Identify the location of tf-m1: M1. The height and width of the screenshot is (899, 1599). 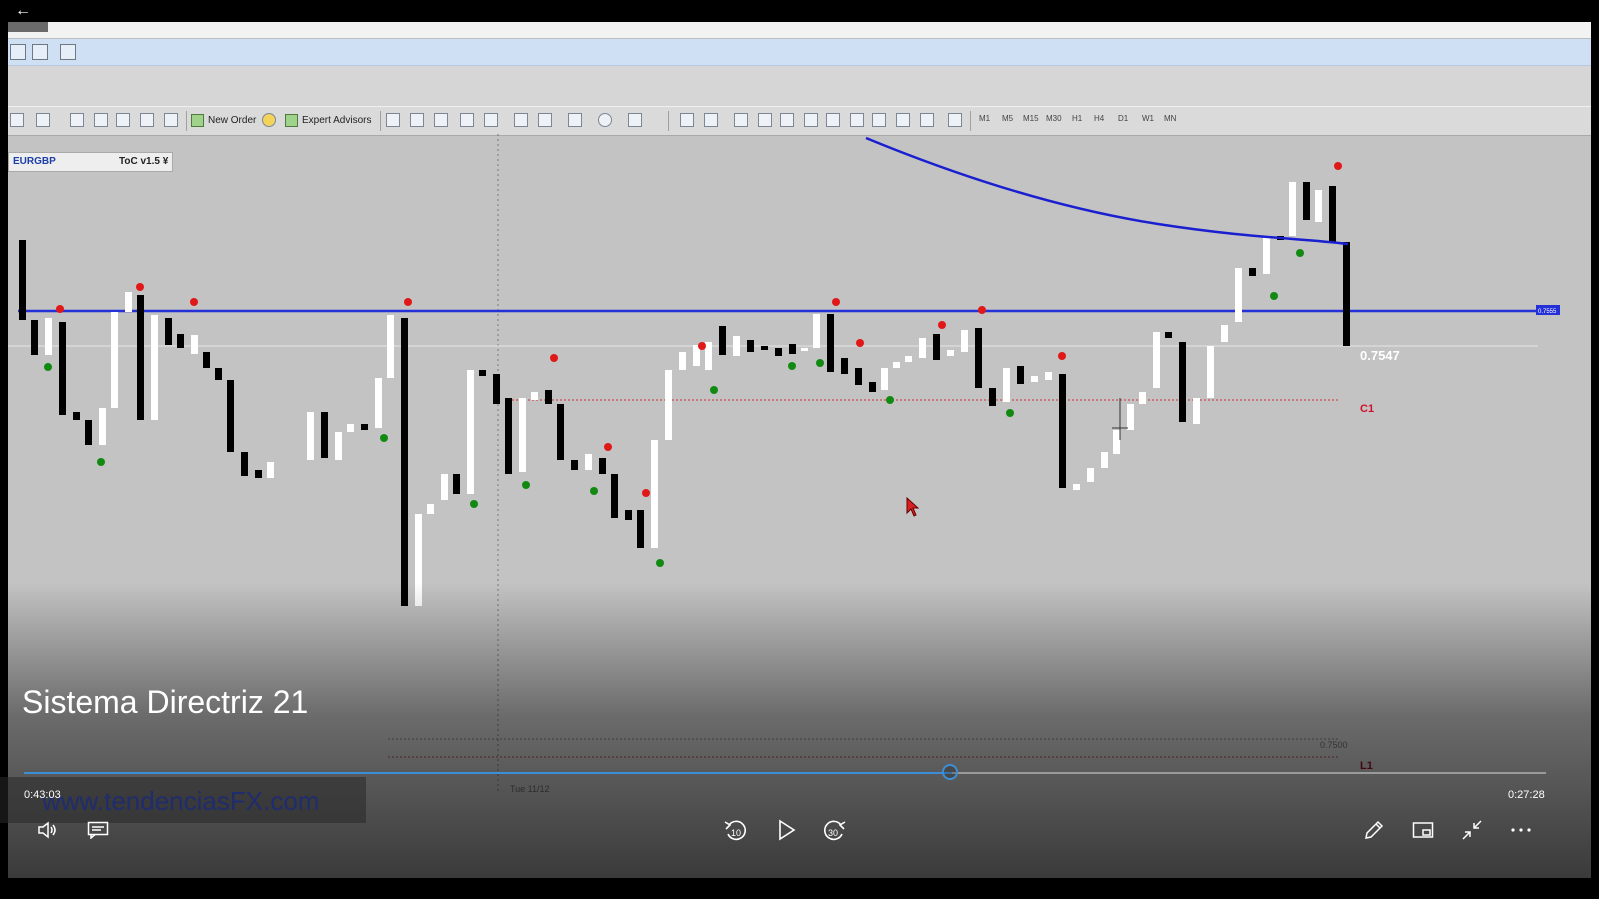
(985, 118).